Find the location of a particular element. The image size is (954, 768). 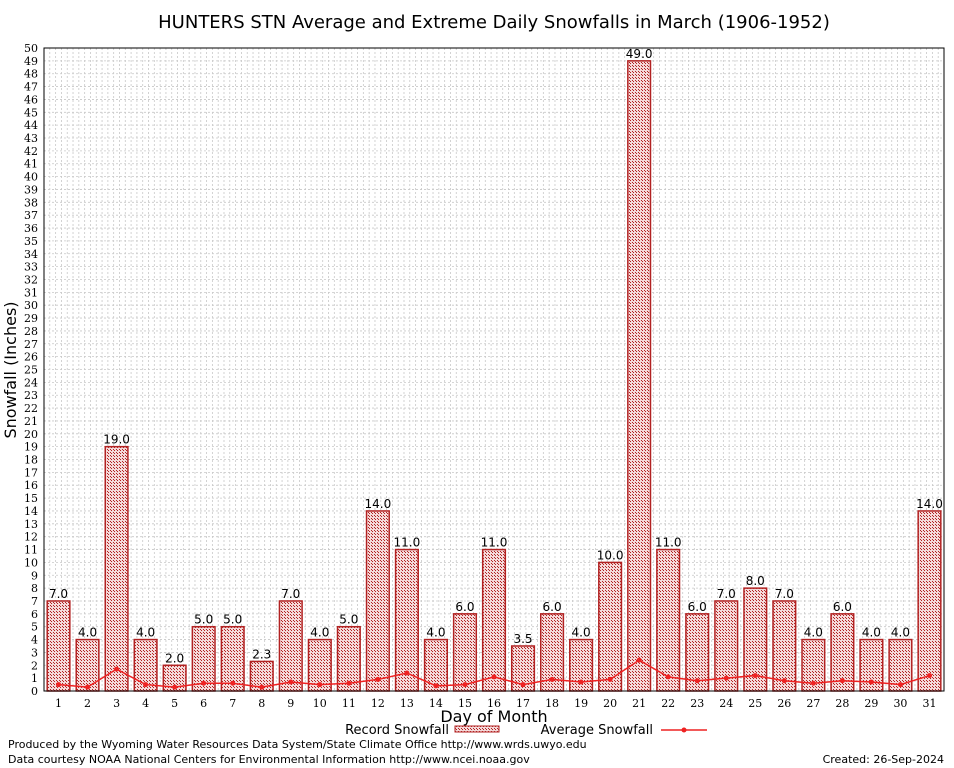

y-tick-label: 11 is located at coordinates (31, 550).